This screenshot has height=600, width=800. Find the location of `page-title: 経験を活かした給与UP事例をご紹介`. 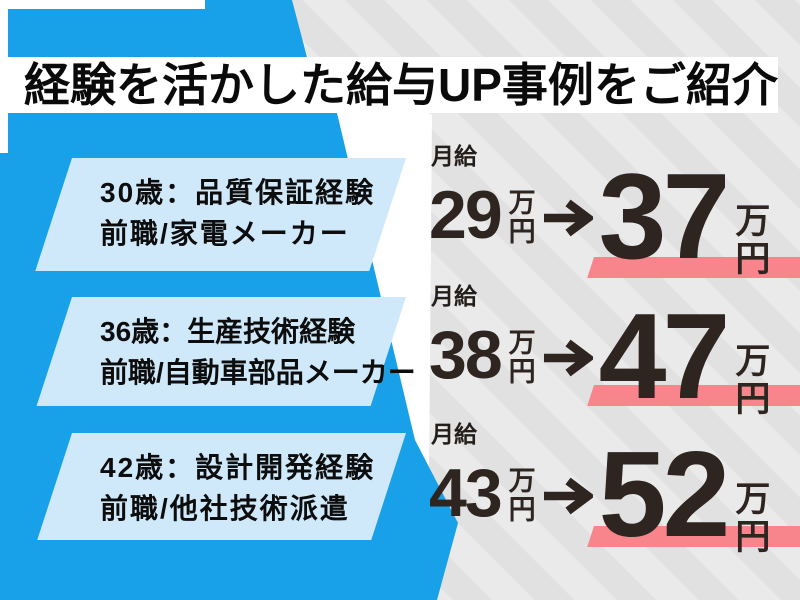

page-title: 経験を活かした給与UP事例をご紹介 is located at coordinates (401, 85).